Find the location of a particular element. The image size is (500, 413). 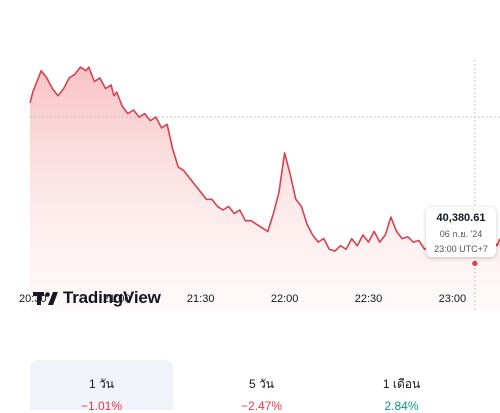

x-tick-label: 22:30 is located at coordinates (369, 299).